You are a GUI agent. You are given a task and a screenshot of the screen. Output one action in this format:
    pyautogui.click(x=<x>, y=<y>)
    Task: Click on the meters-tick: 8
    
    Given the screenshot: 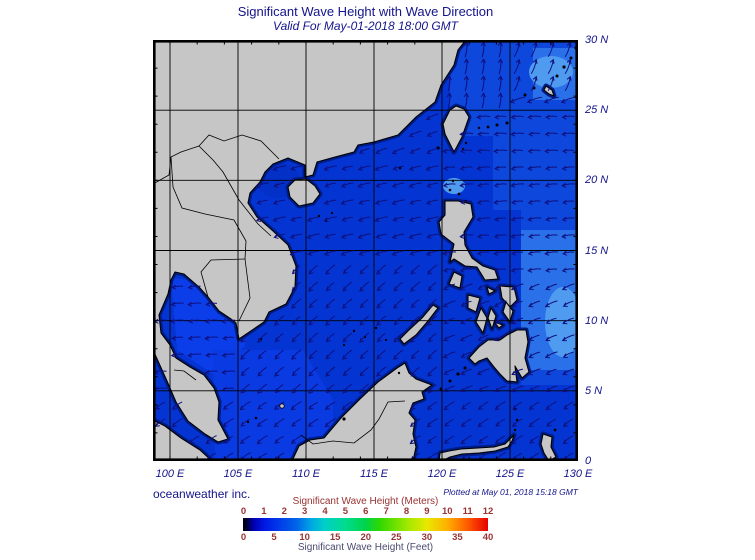 What is the action you would take?
    pyautogui.click(x=406, y=511)
    